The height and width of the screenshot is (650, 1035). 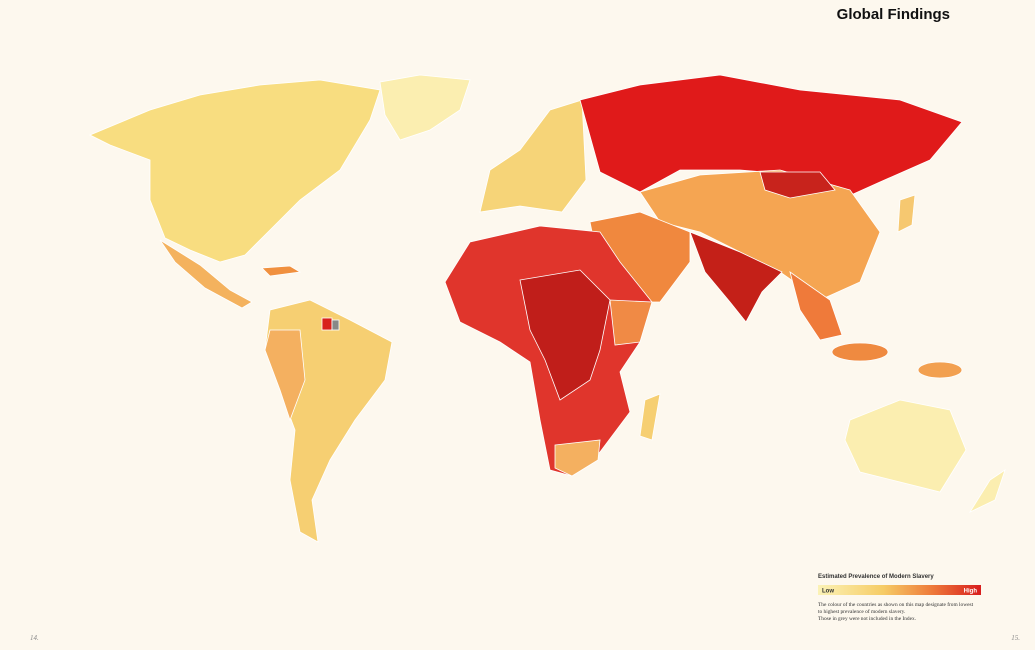 What do you see at coordinates (987, 491) in the screenshot?
I see `new-zealand` at bounding box center [987, 491].